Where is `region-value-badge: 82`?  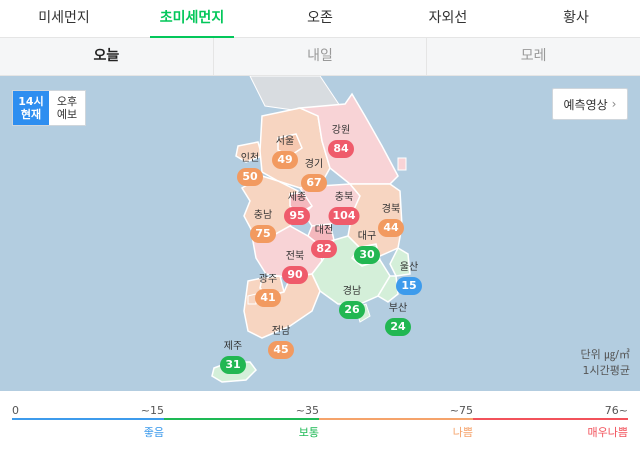
region-value-badge: 82 is located at coordinates (324, 249).